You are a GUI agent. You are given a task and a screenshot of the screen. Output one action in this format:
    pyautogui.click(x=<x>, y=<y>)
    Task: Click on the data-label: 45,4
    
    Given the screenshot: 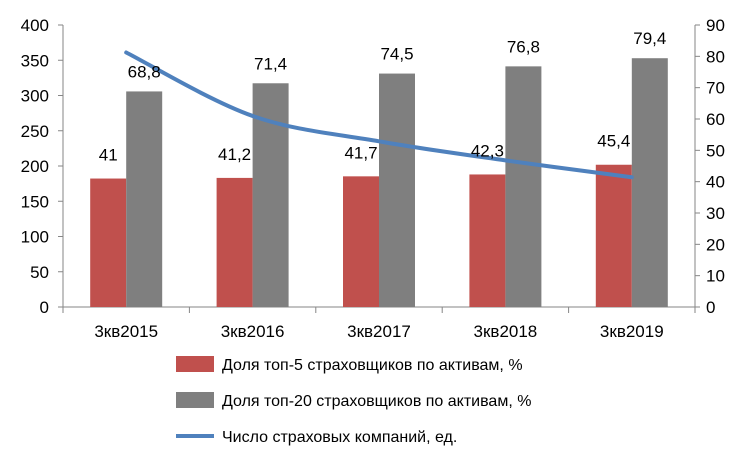 What is the action you would take?
    pyautogui.click(x=613, y=141)
    